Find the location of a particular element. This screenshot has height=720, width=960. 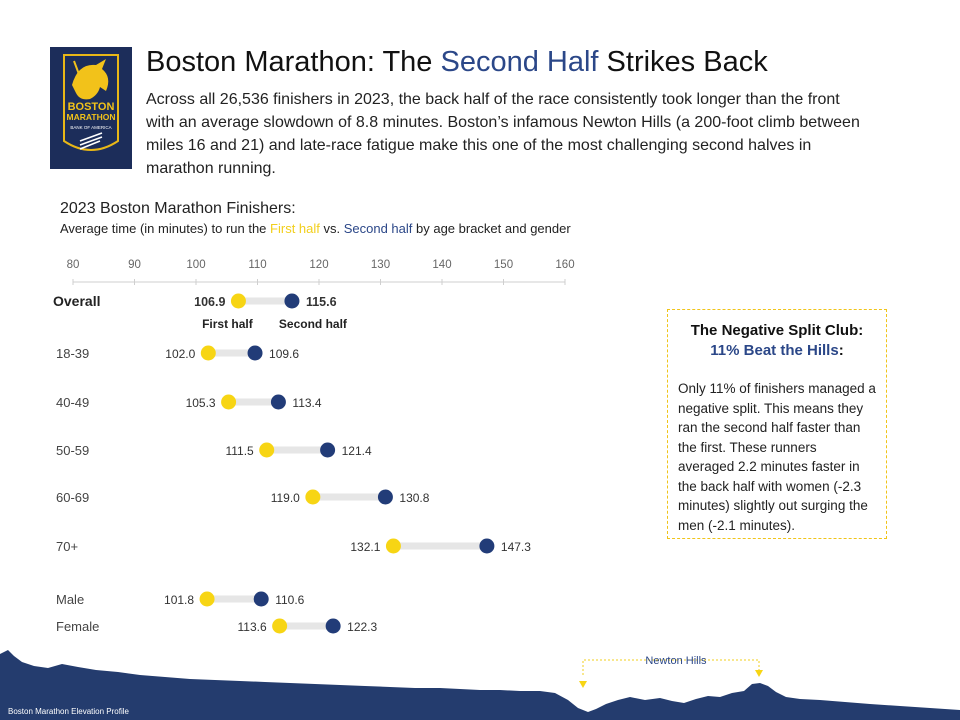

newton-hills-bracket is located at coordinates (671, 667).